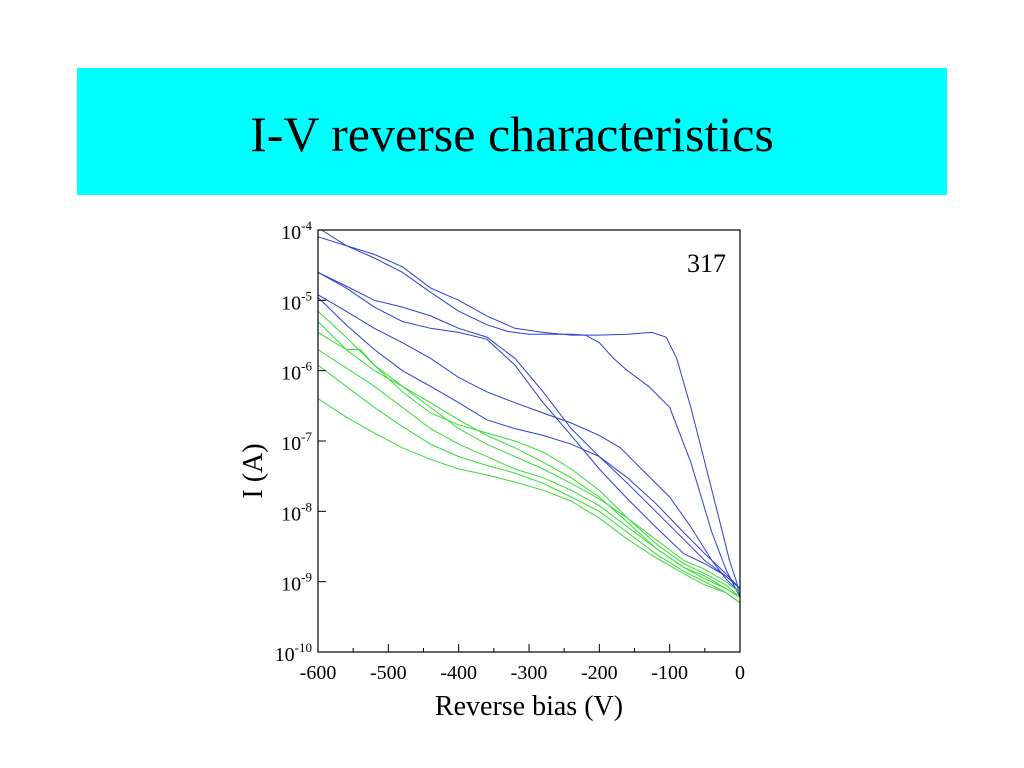 This screenshot has height=768, width=1024. I want to click on x-axis-label: Reverse bias (V), so click(529, 706).